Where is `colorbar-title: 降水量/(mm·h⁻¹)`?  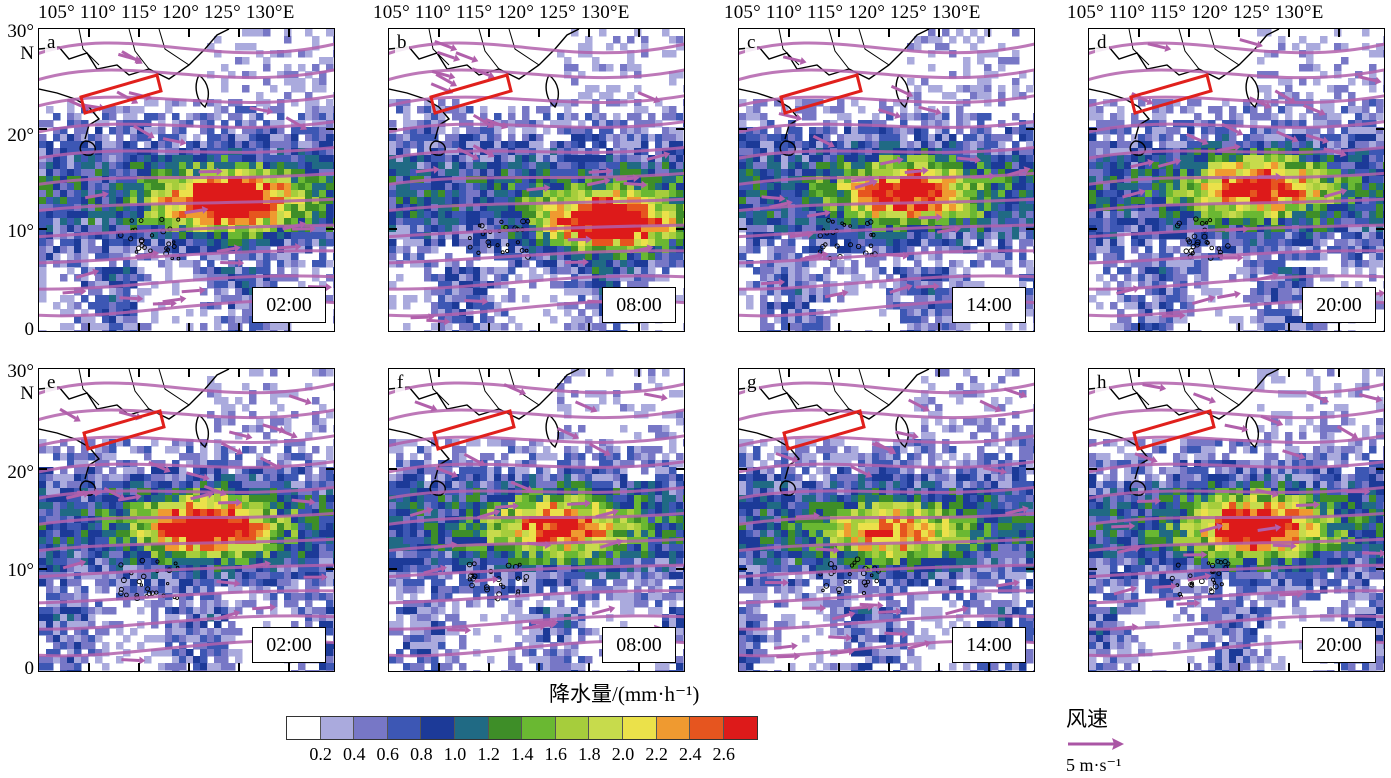
colorbar-title: 降水量/(mm·h⁻¹) is located at coordinates (624, 694).